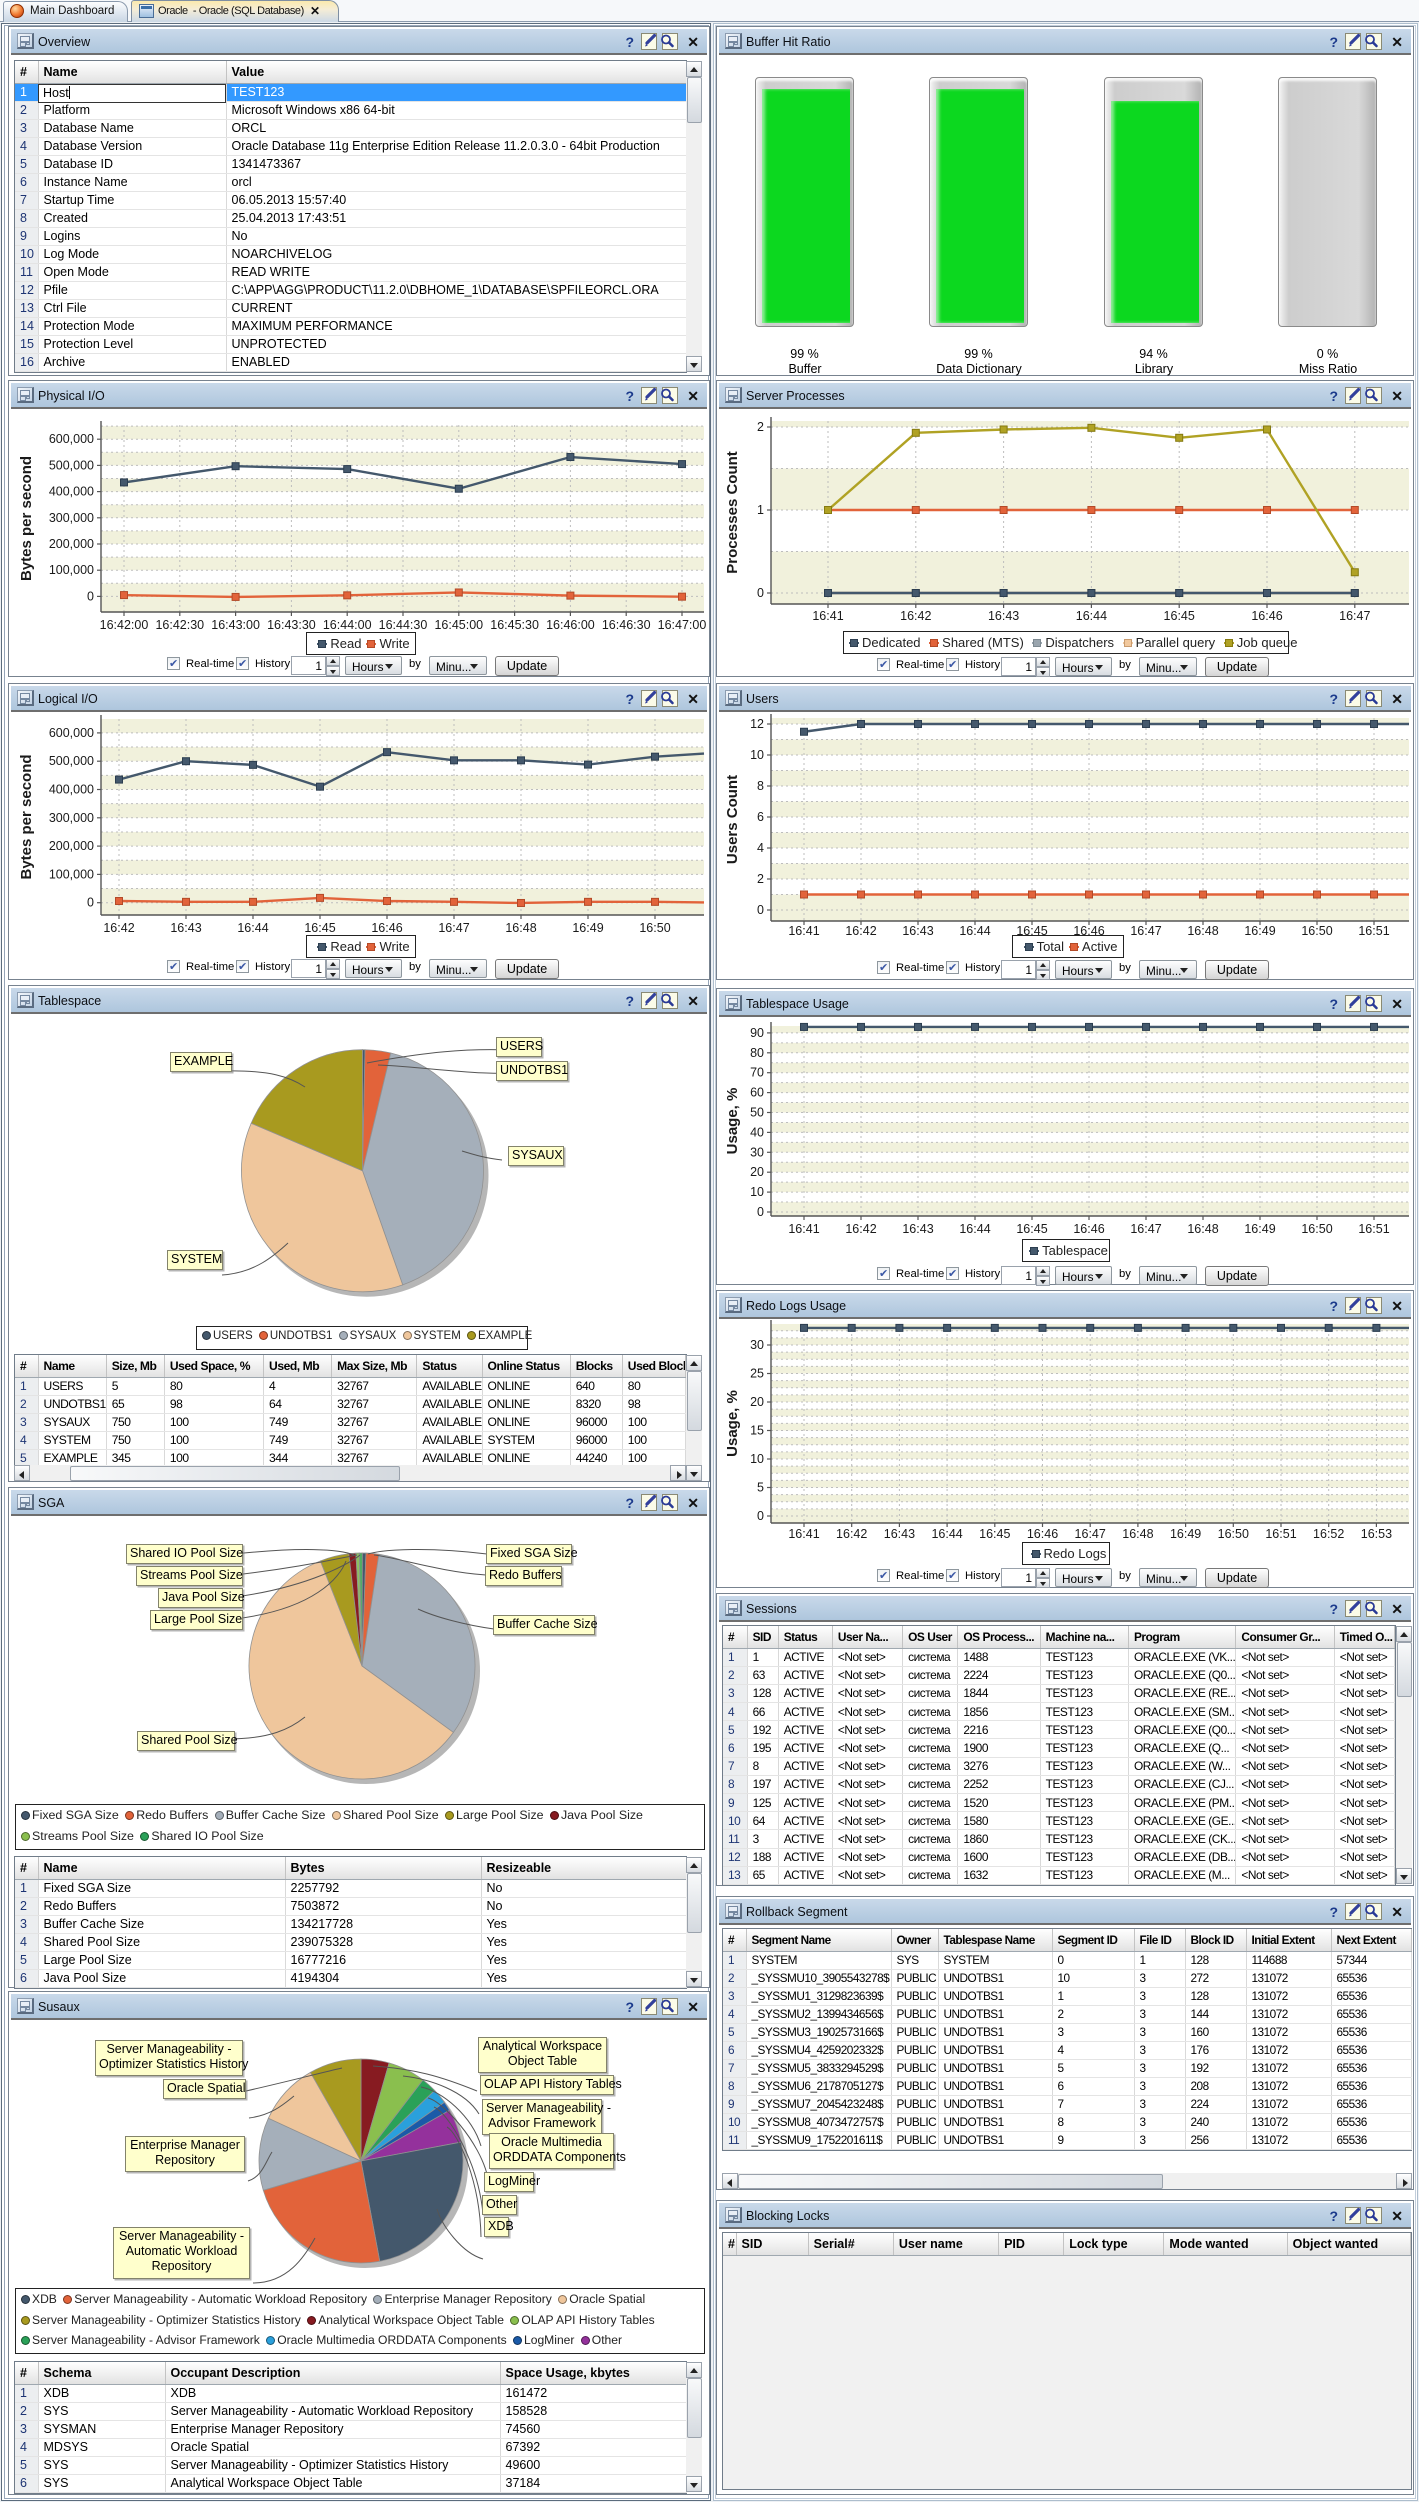 This screenshot has width=1419, height=2502. Describe the element at coordinates (514, 625) in the screenshot. I see `svg-text: 16:45:30` at that location.